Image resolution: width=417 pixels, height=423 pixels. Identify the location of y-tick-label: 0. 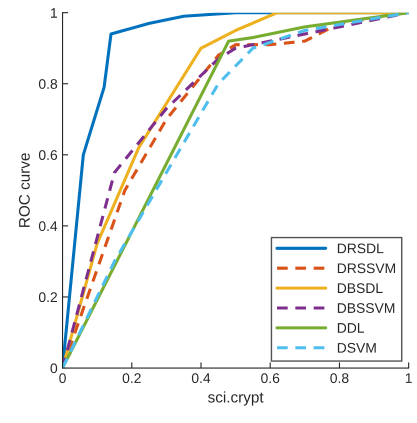
(54, 368).